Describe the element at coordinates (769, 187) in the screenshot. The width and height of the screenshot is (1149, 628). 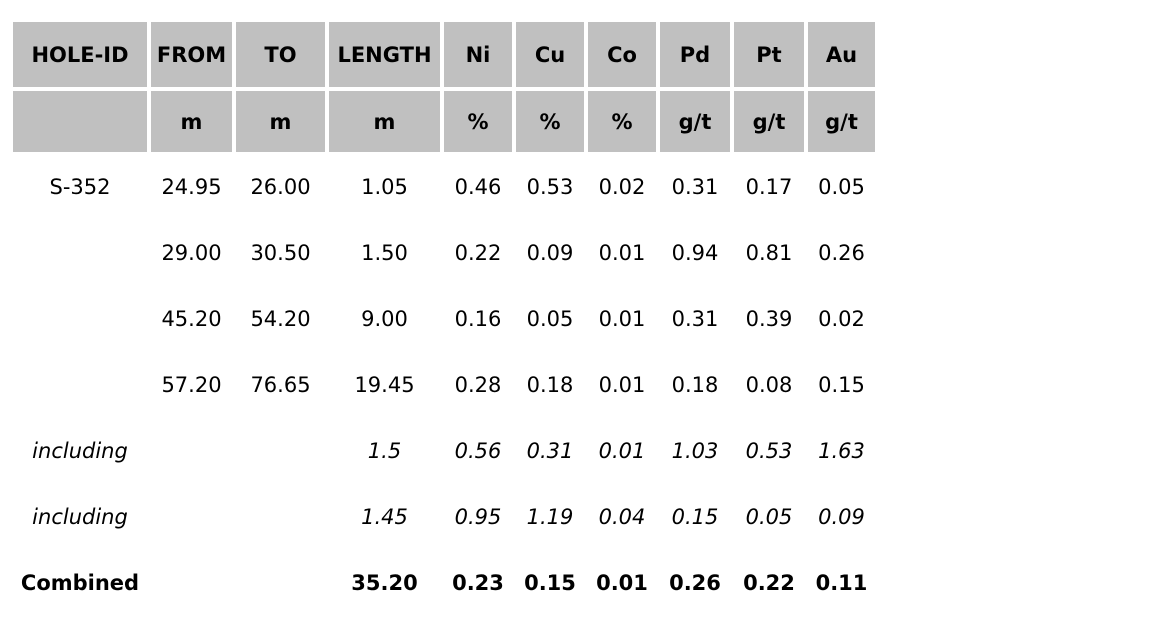
I see `table-cell: 0.17` at that location.